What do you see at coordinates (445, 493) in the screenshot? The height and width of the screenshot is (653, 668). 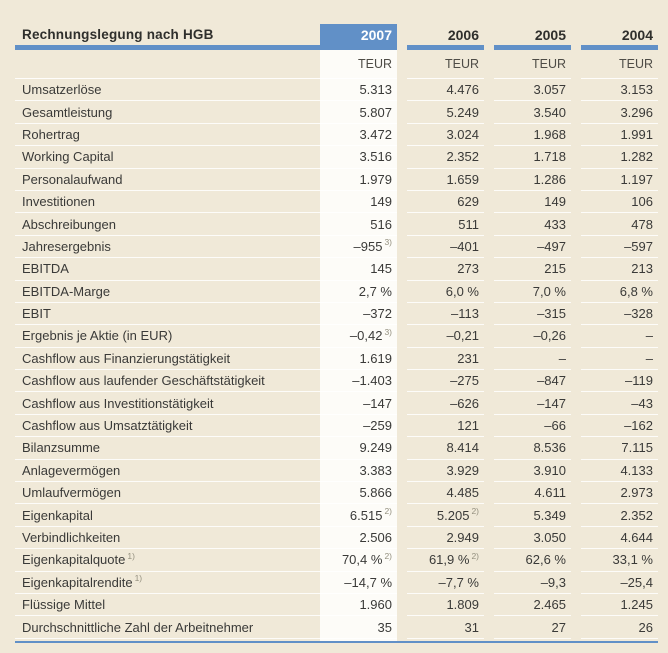 I see `value-2006: 4.485` at bounding box center [445, 493].